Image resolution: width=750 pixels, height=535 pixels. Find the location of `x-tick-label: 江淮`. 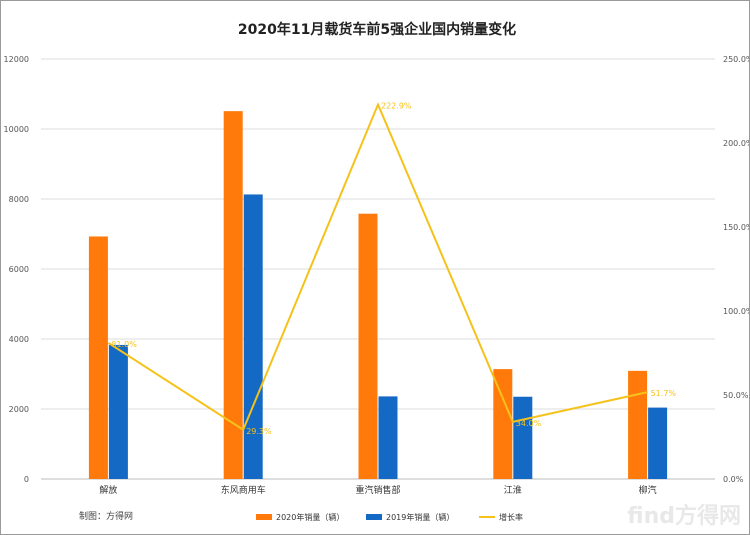

x-tick-label: 江淮 is located at coordinates (513, 490).